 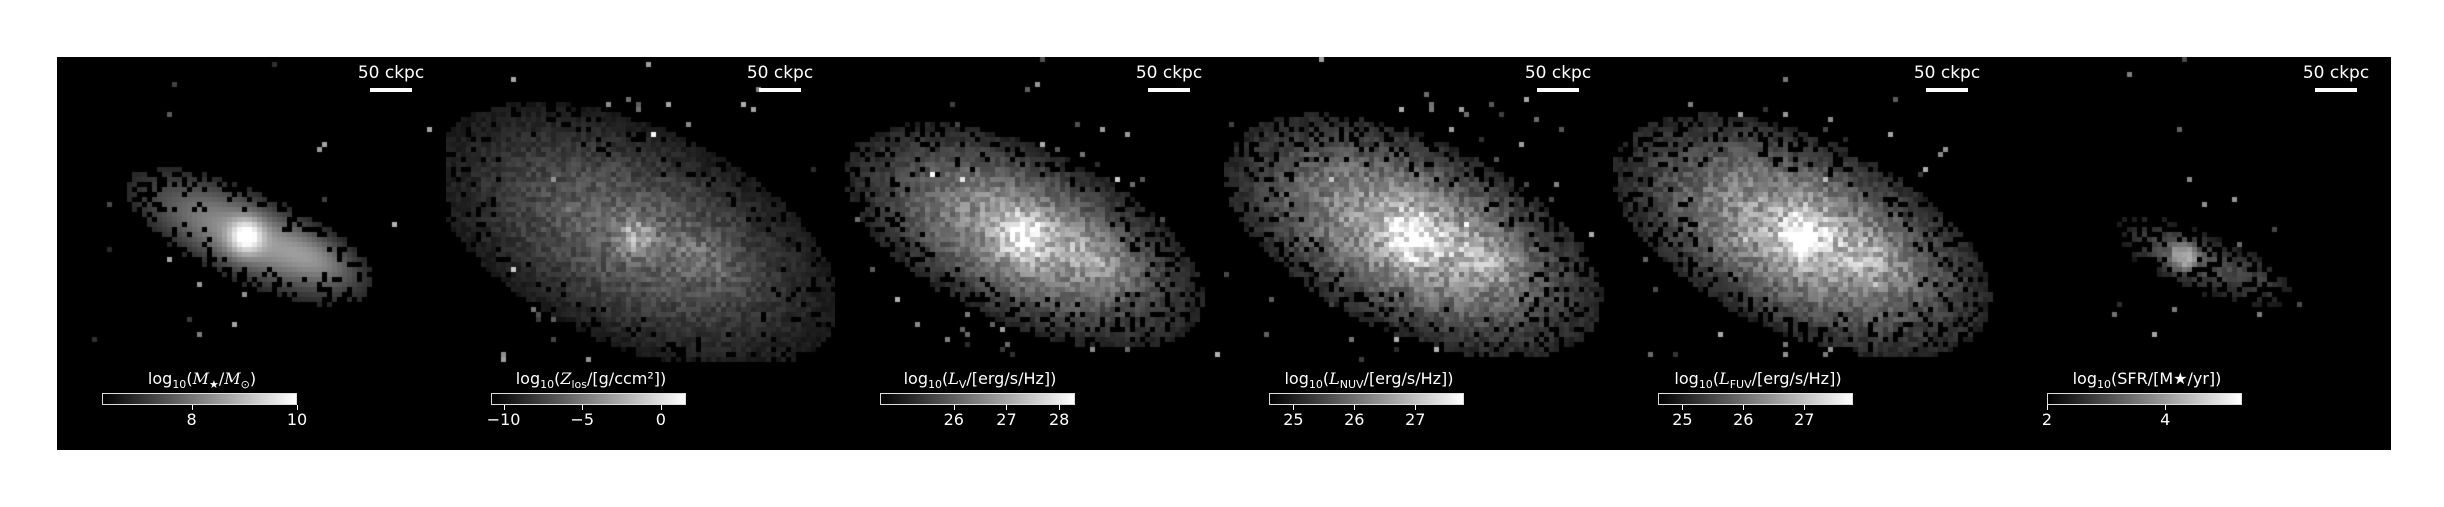 What do you see at coordinates (627, 378) in the screenshot?
I see `colorbar-label-part: /[g/ccm²])` at bounding box center [627, 378].